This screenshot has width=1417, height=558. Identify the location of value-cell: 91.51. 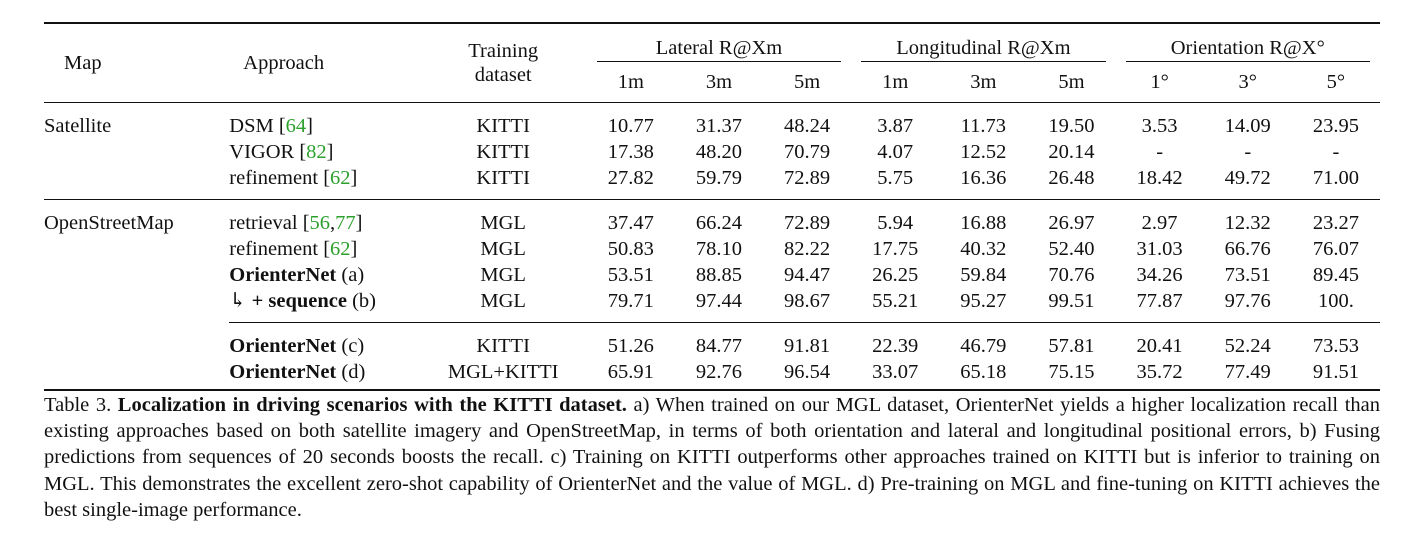
(1335, 372).